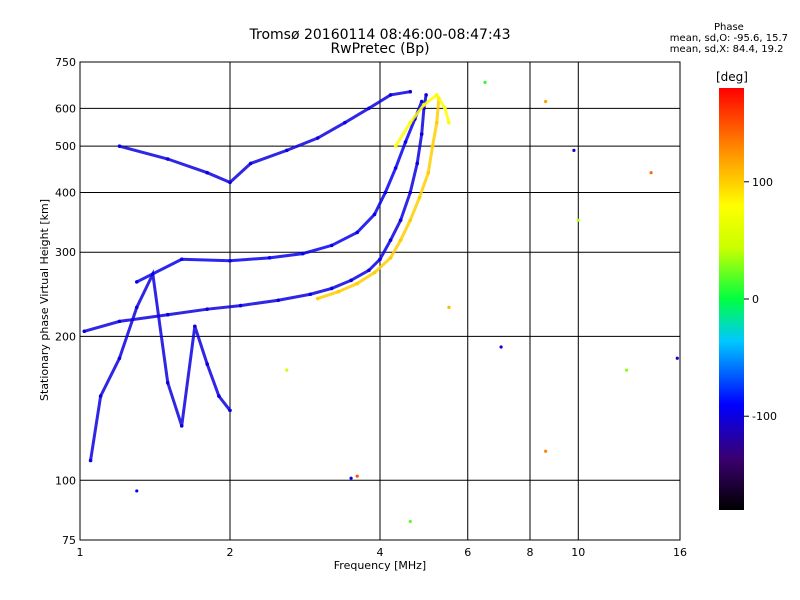 Image resolution: width=800 pixels, height=600 pixels. Describe the element at coordinates (764, 416) in the screenshot. I see `colorbar-tick-label: -100` at that location.